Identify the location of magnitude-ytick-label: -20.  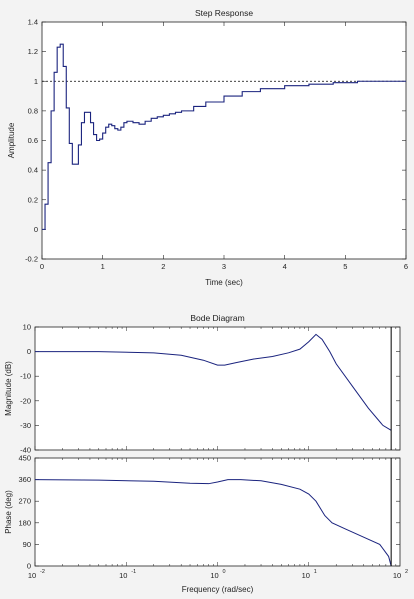
(25, 400).